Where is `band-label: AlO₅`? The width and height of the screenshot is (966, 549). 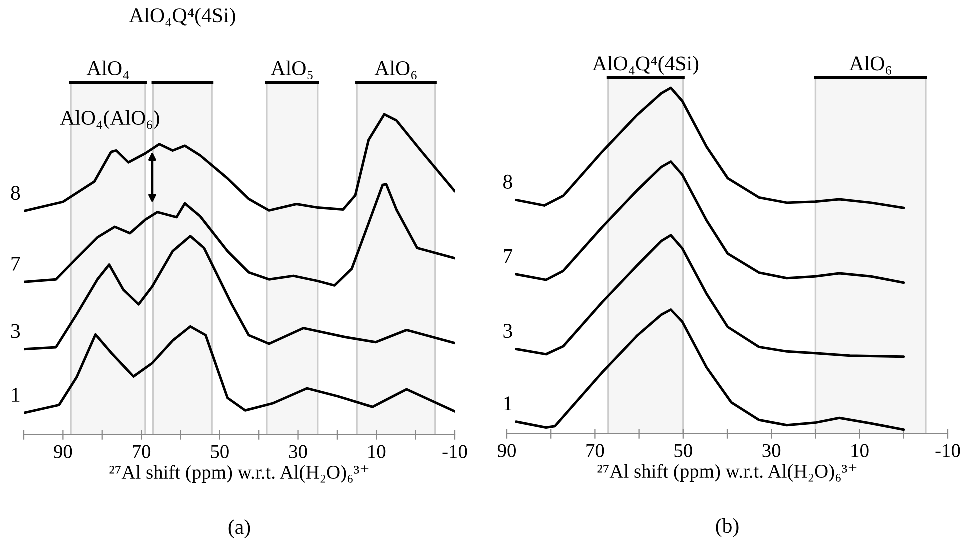 band-label: AlO₅ is located at coordinates (292, 70).